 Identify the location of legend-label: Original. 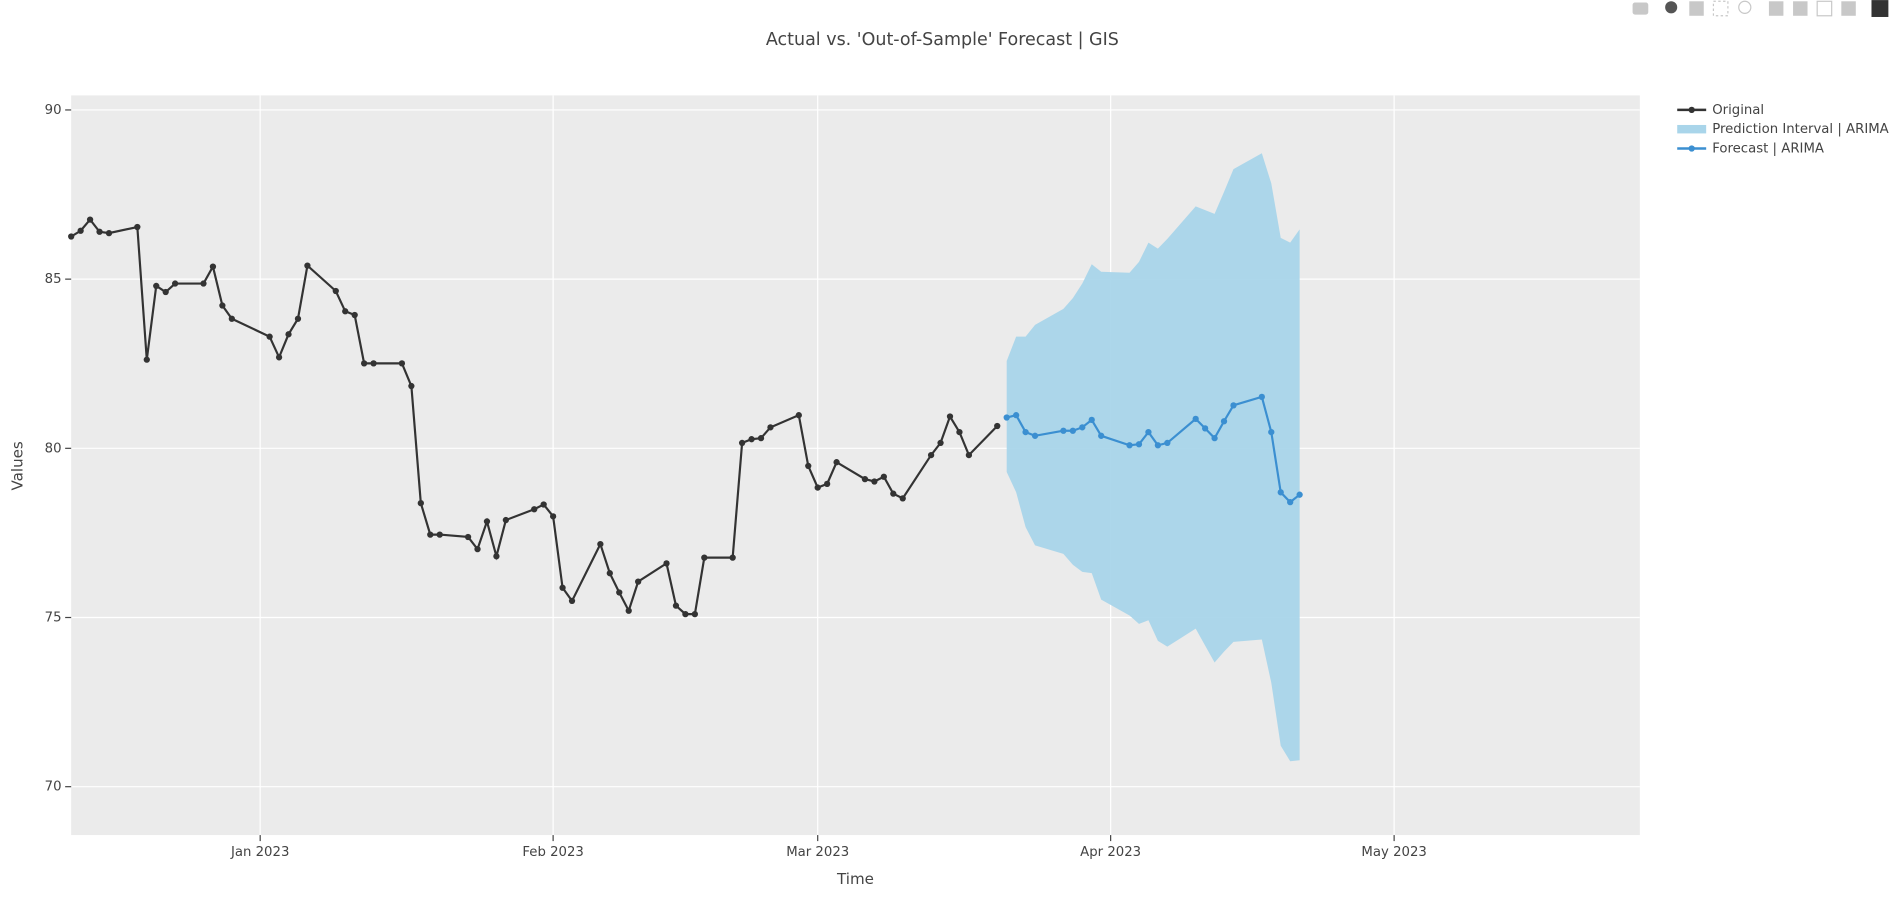
(1738, 110).